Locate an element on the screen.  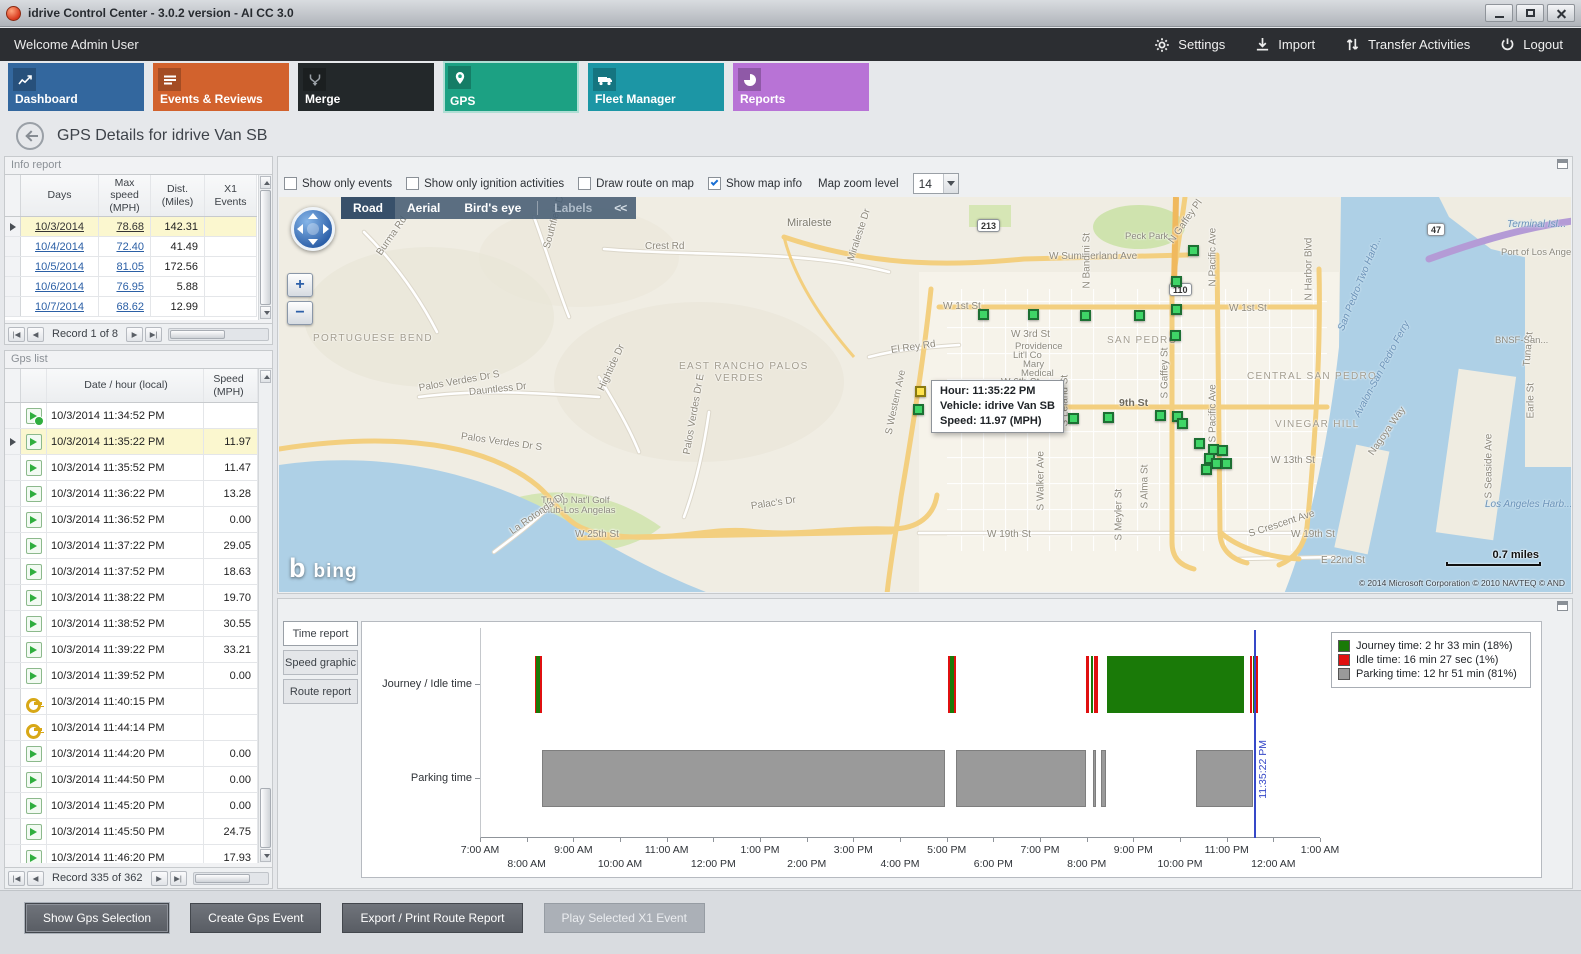
max-speed-link: 68.62 is located at coordinates (130, 306).